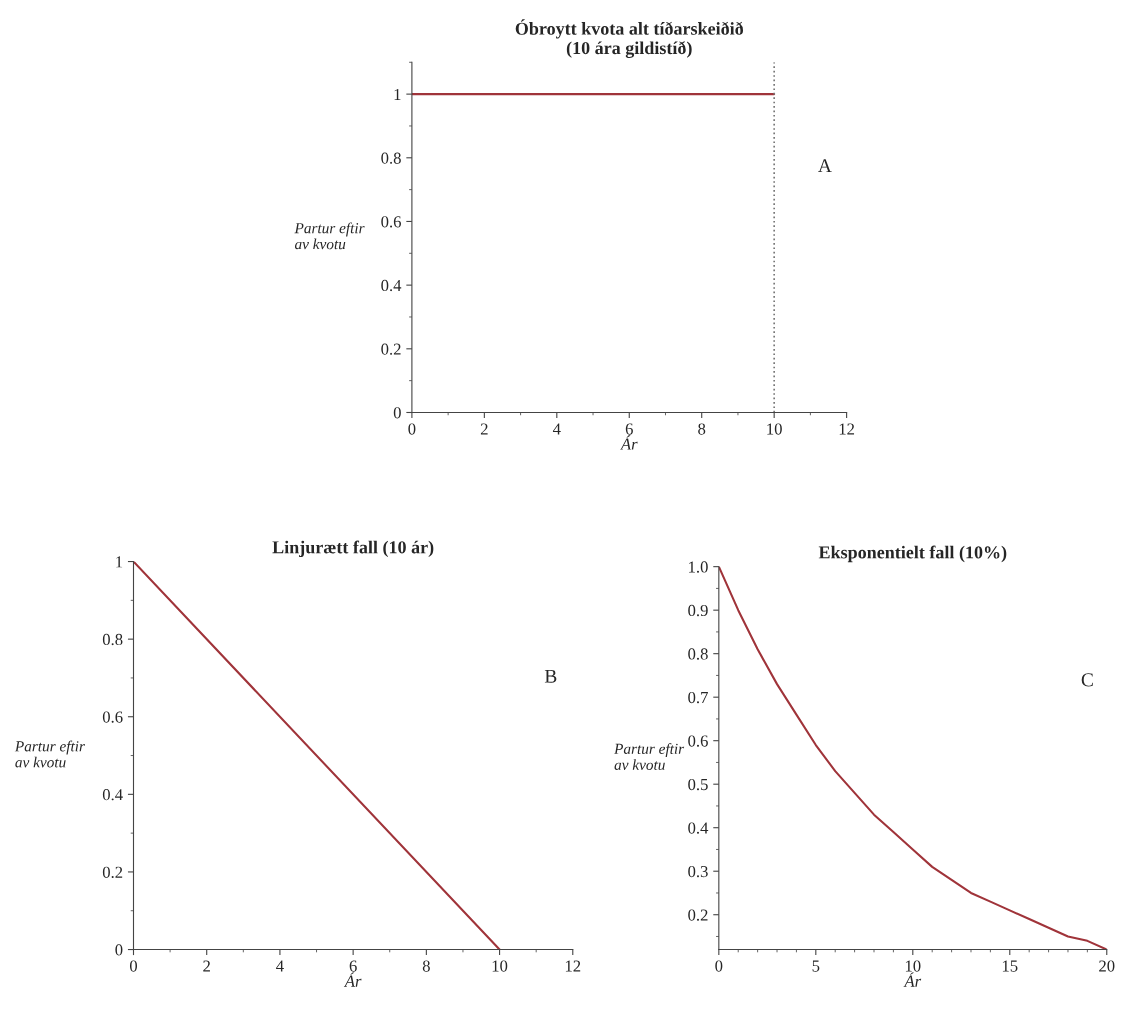 The width and height of the screenshot is (1141, 1021). I want to click on x-tick-label: 20, so click(1107, 966).